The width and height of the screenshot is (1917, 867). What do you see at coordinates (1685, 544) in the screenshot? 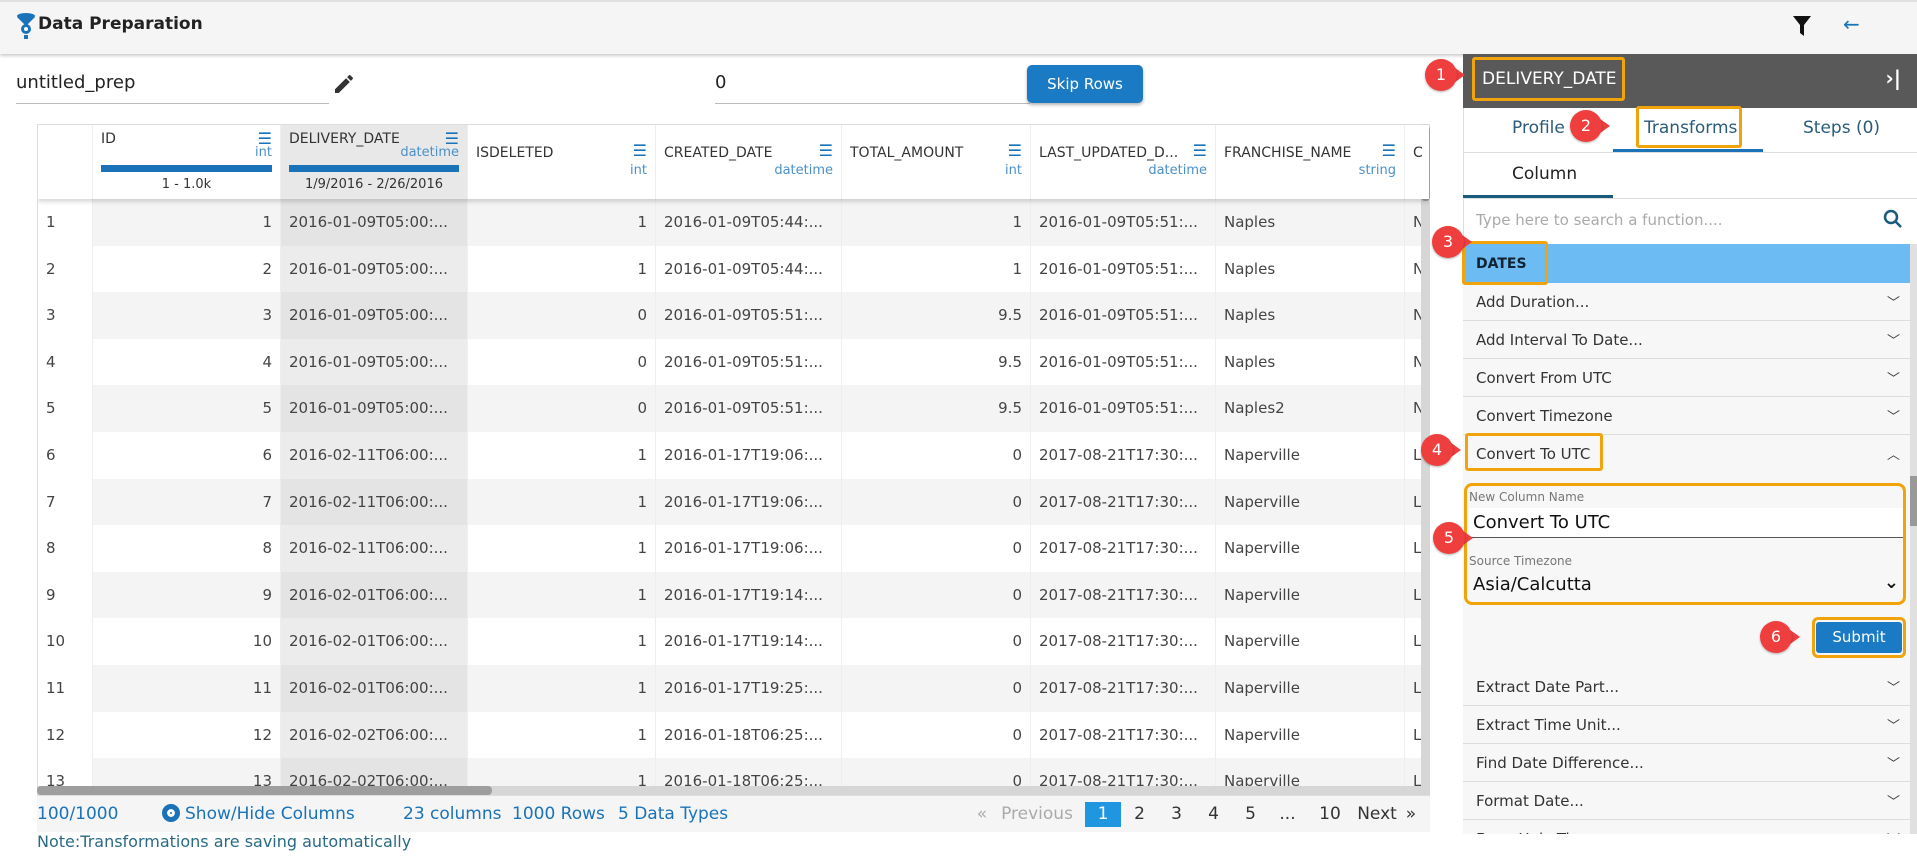
I see `highlight-form` at bounding box center [1685, 544].